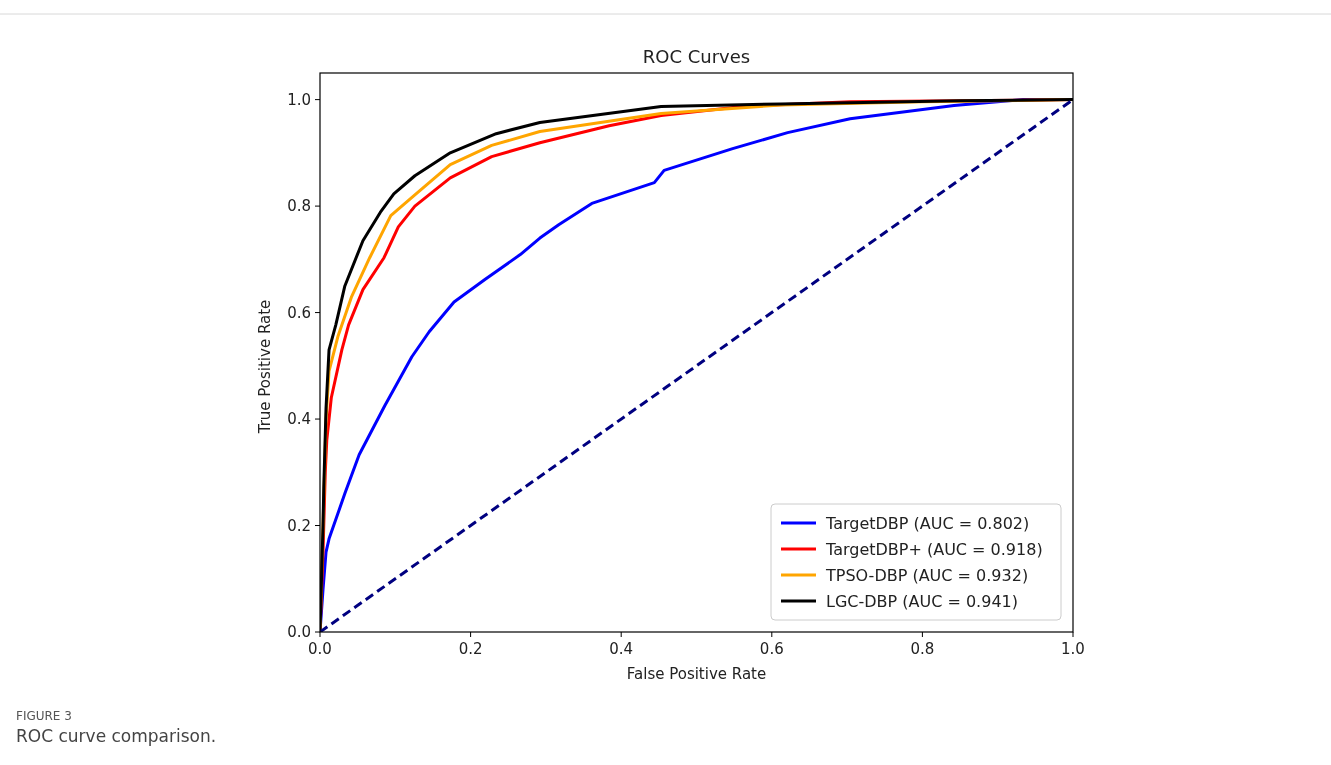  Describe the element at coordinates (696, 674) in the screenshot. I see `x-axis-title: False Positive Rate` at that location.